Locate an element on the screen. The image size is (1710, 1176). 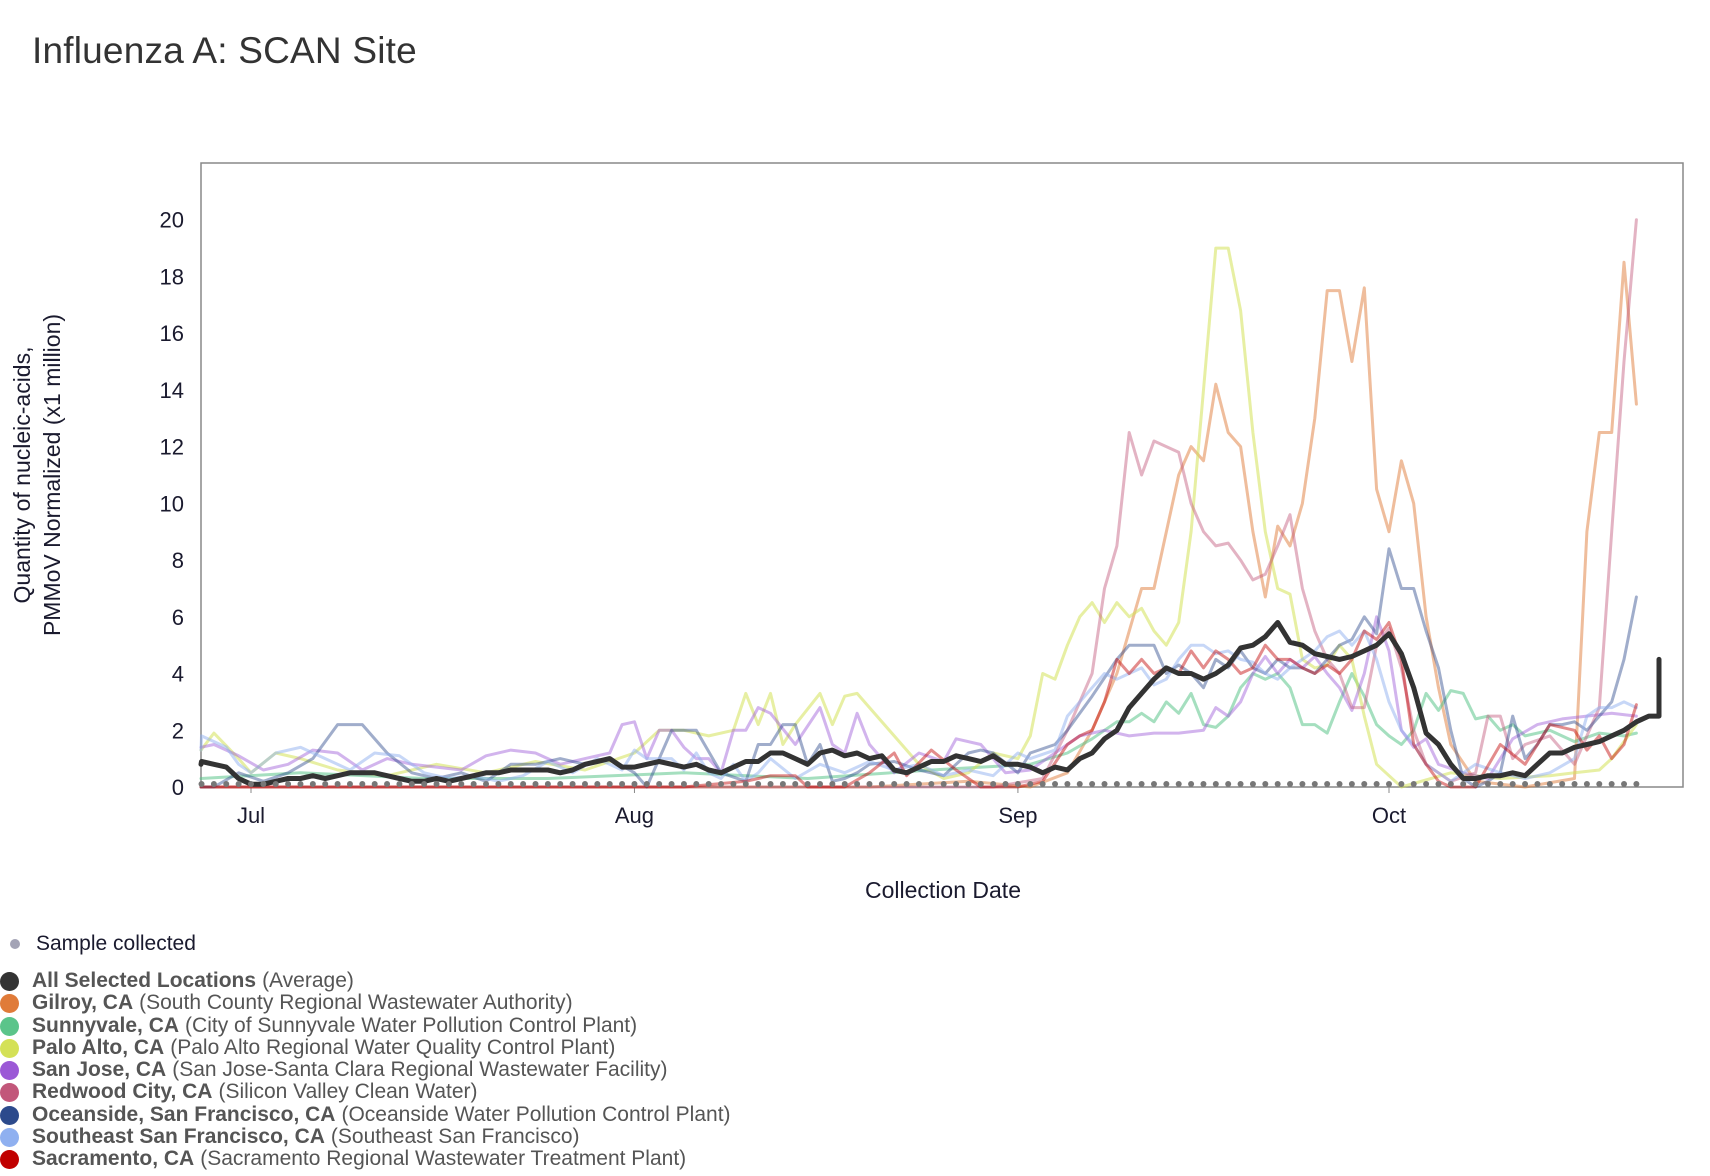
legend-facility-name: (Southeast San Francisco) is located at coordinates (455, 1137).